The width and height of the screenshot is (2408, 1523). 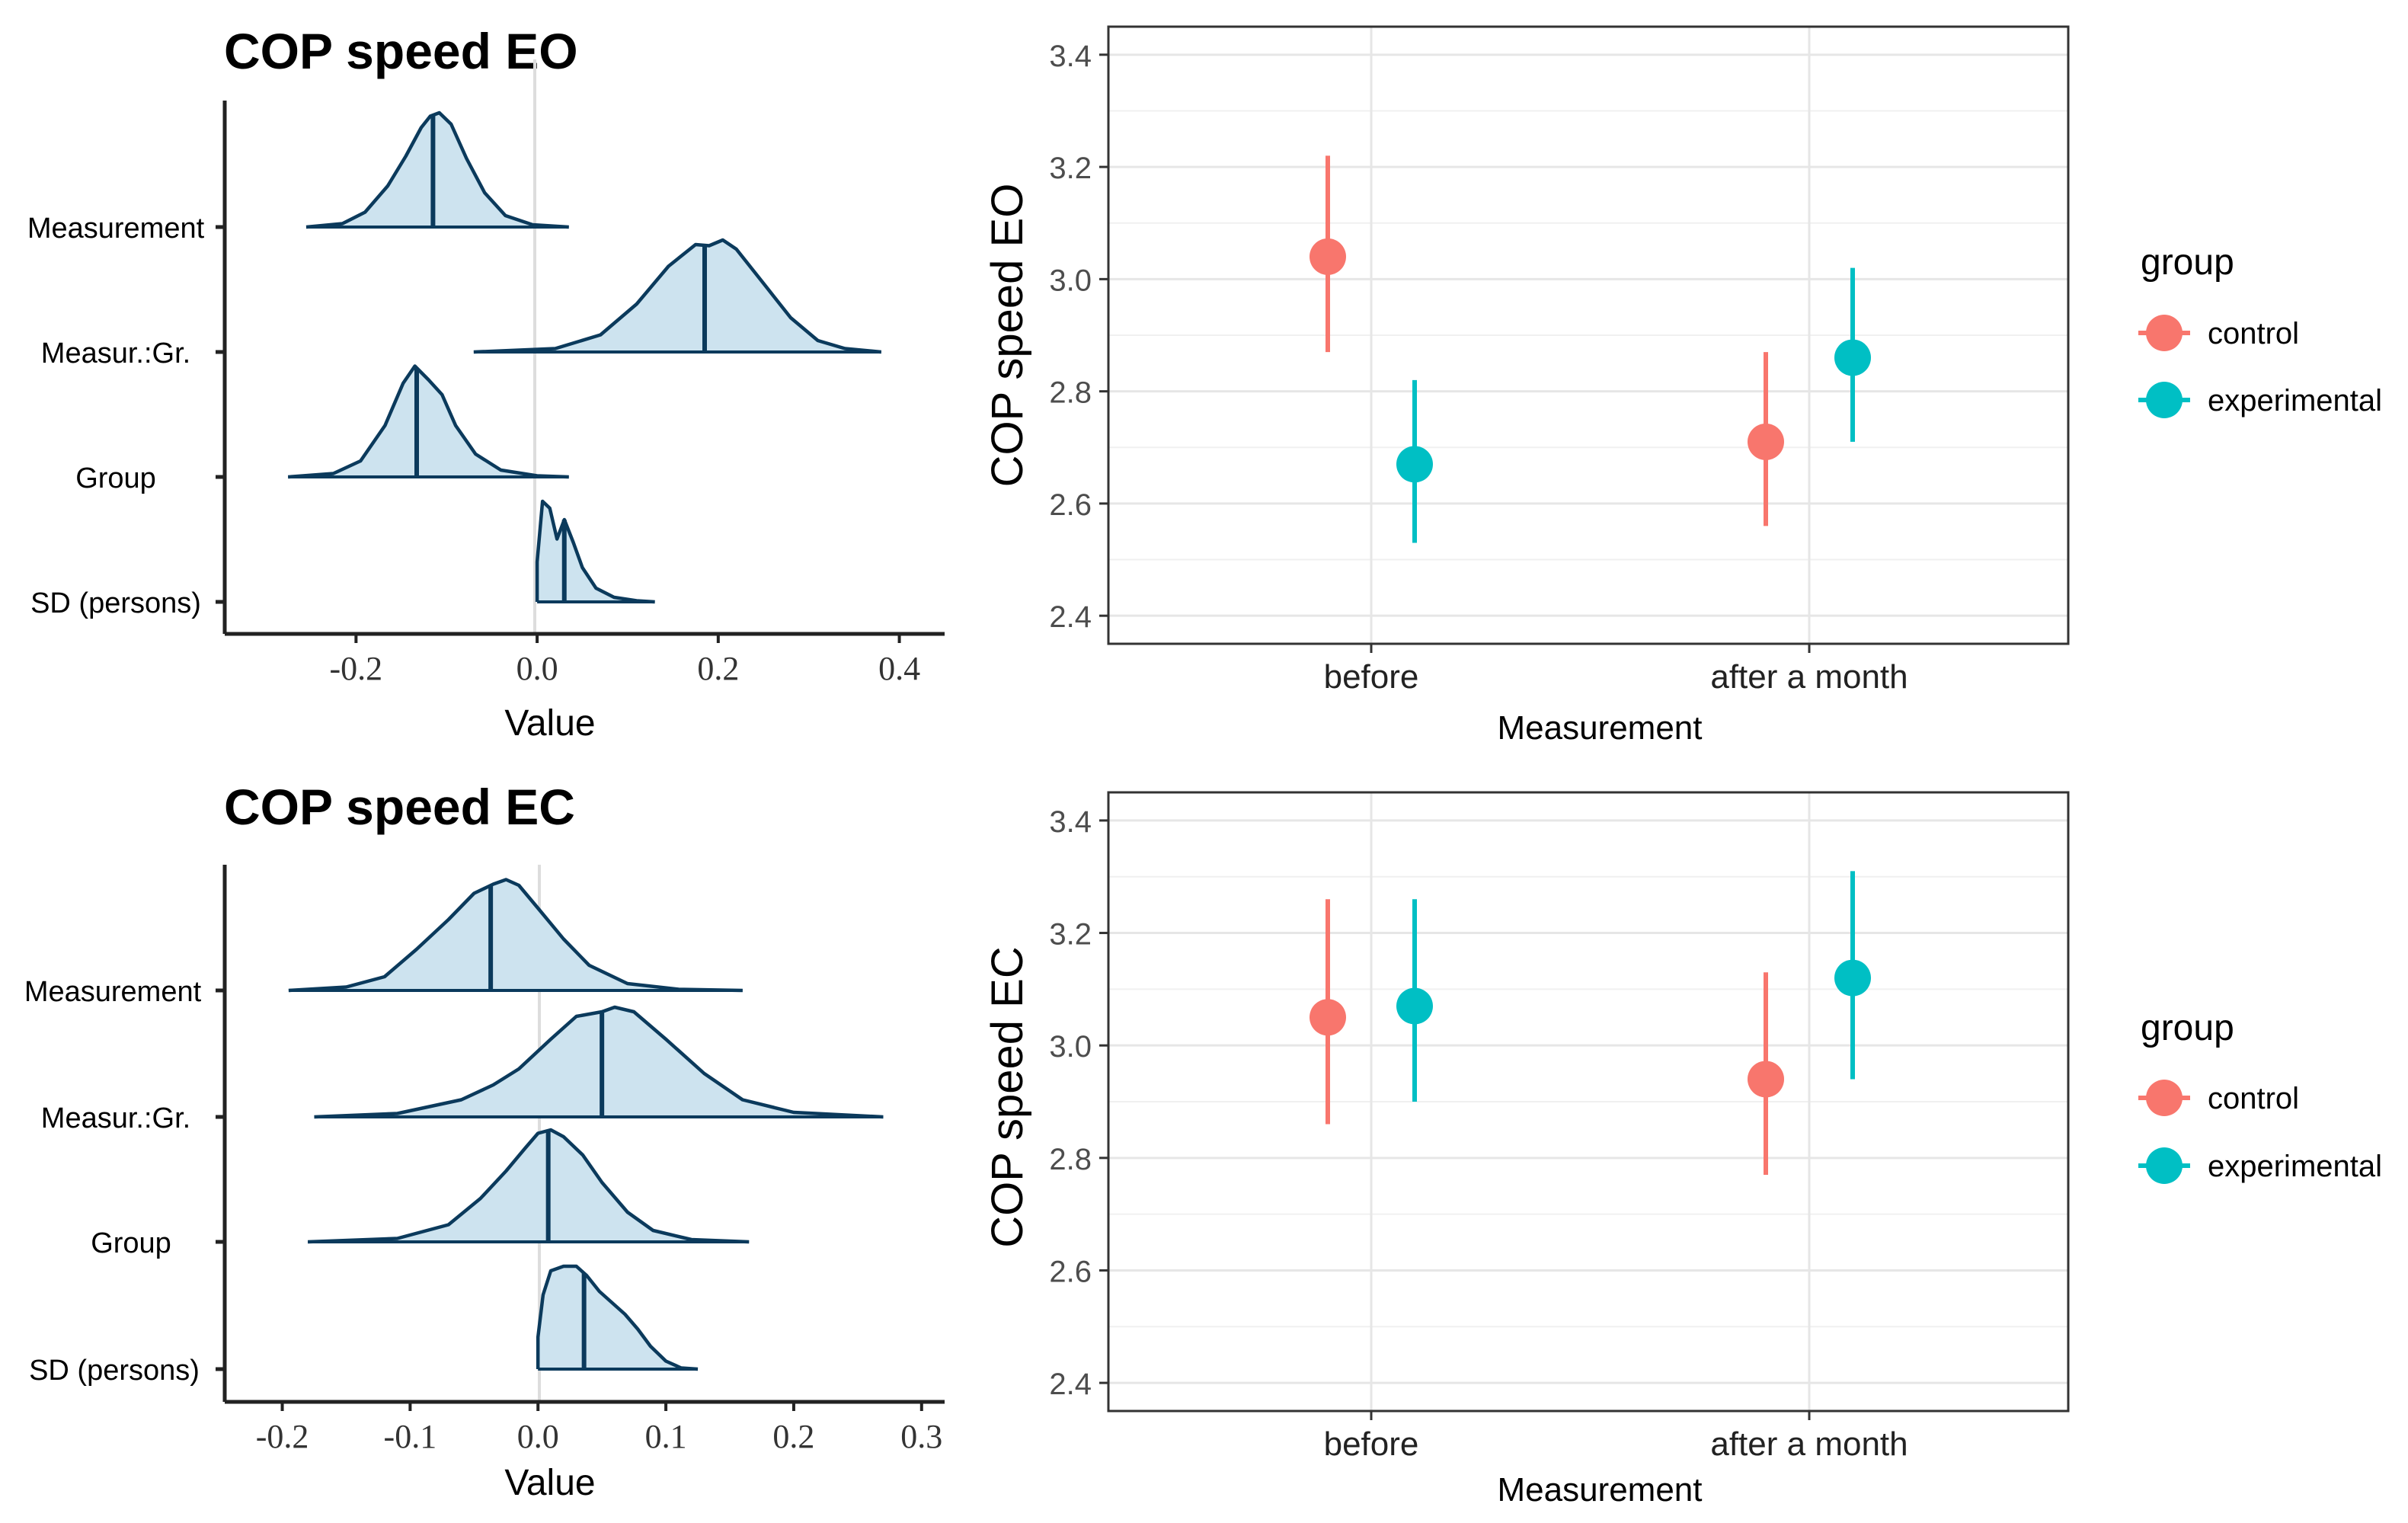 What do you see at coordinates (2164, 400) in the screenshot?
I see `eo-legend-key-dot-experimental` at bounding box center [2164, 400].